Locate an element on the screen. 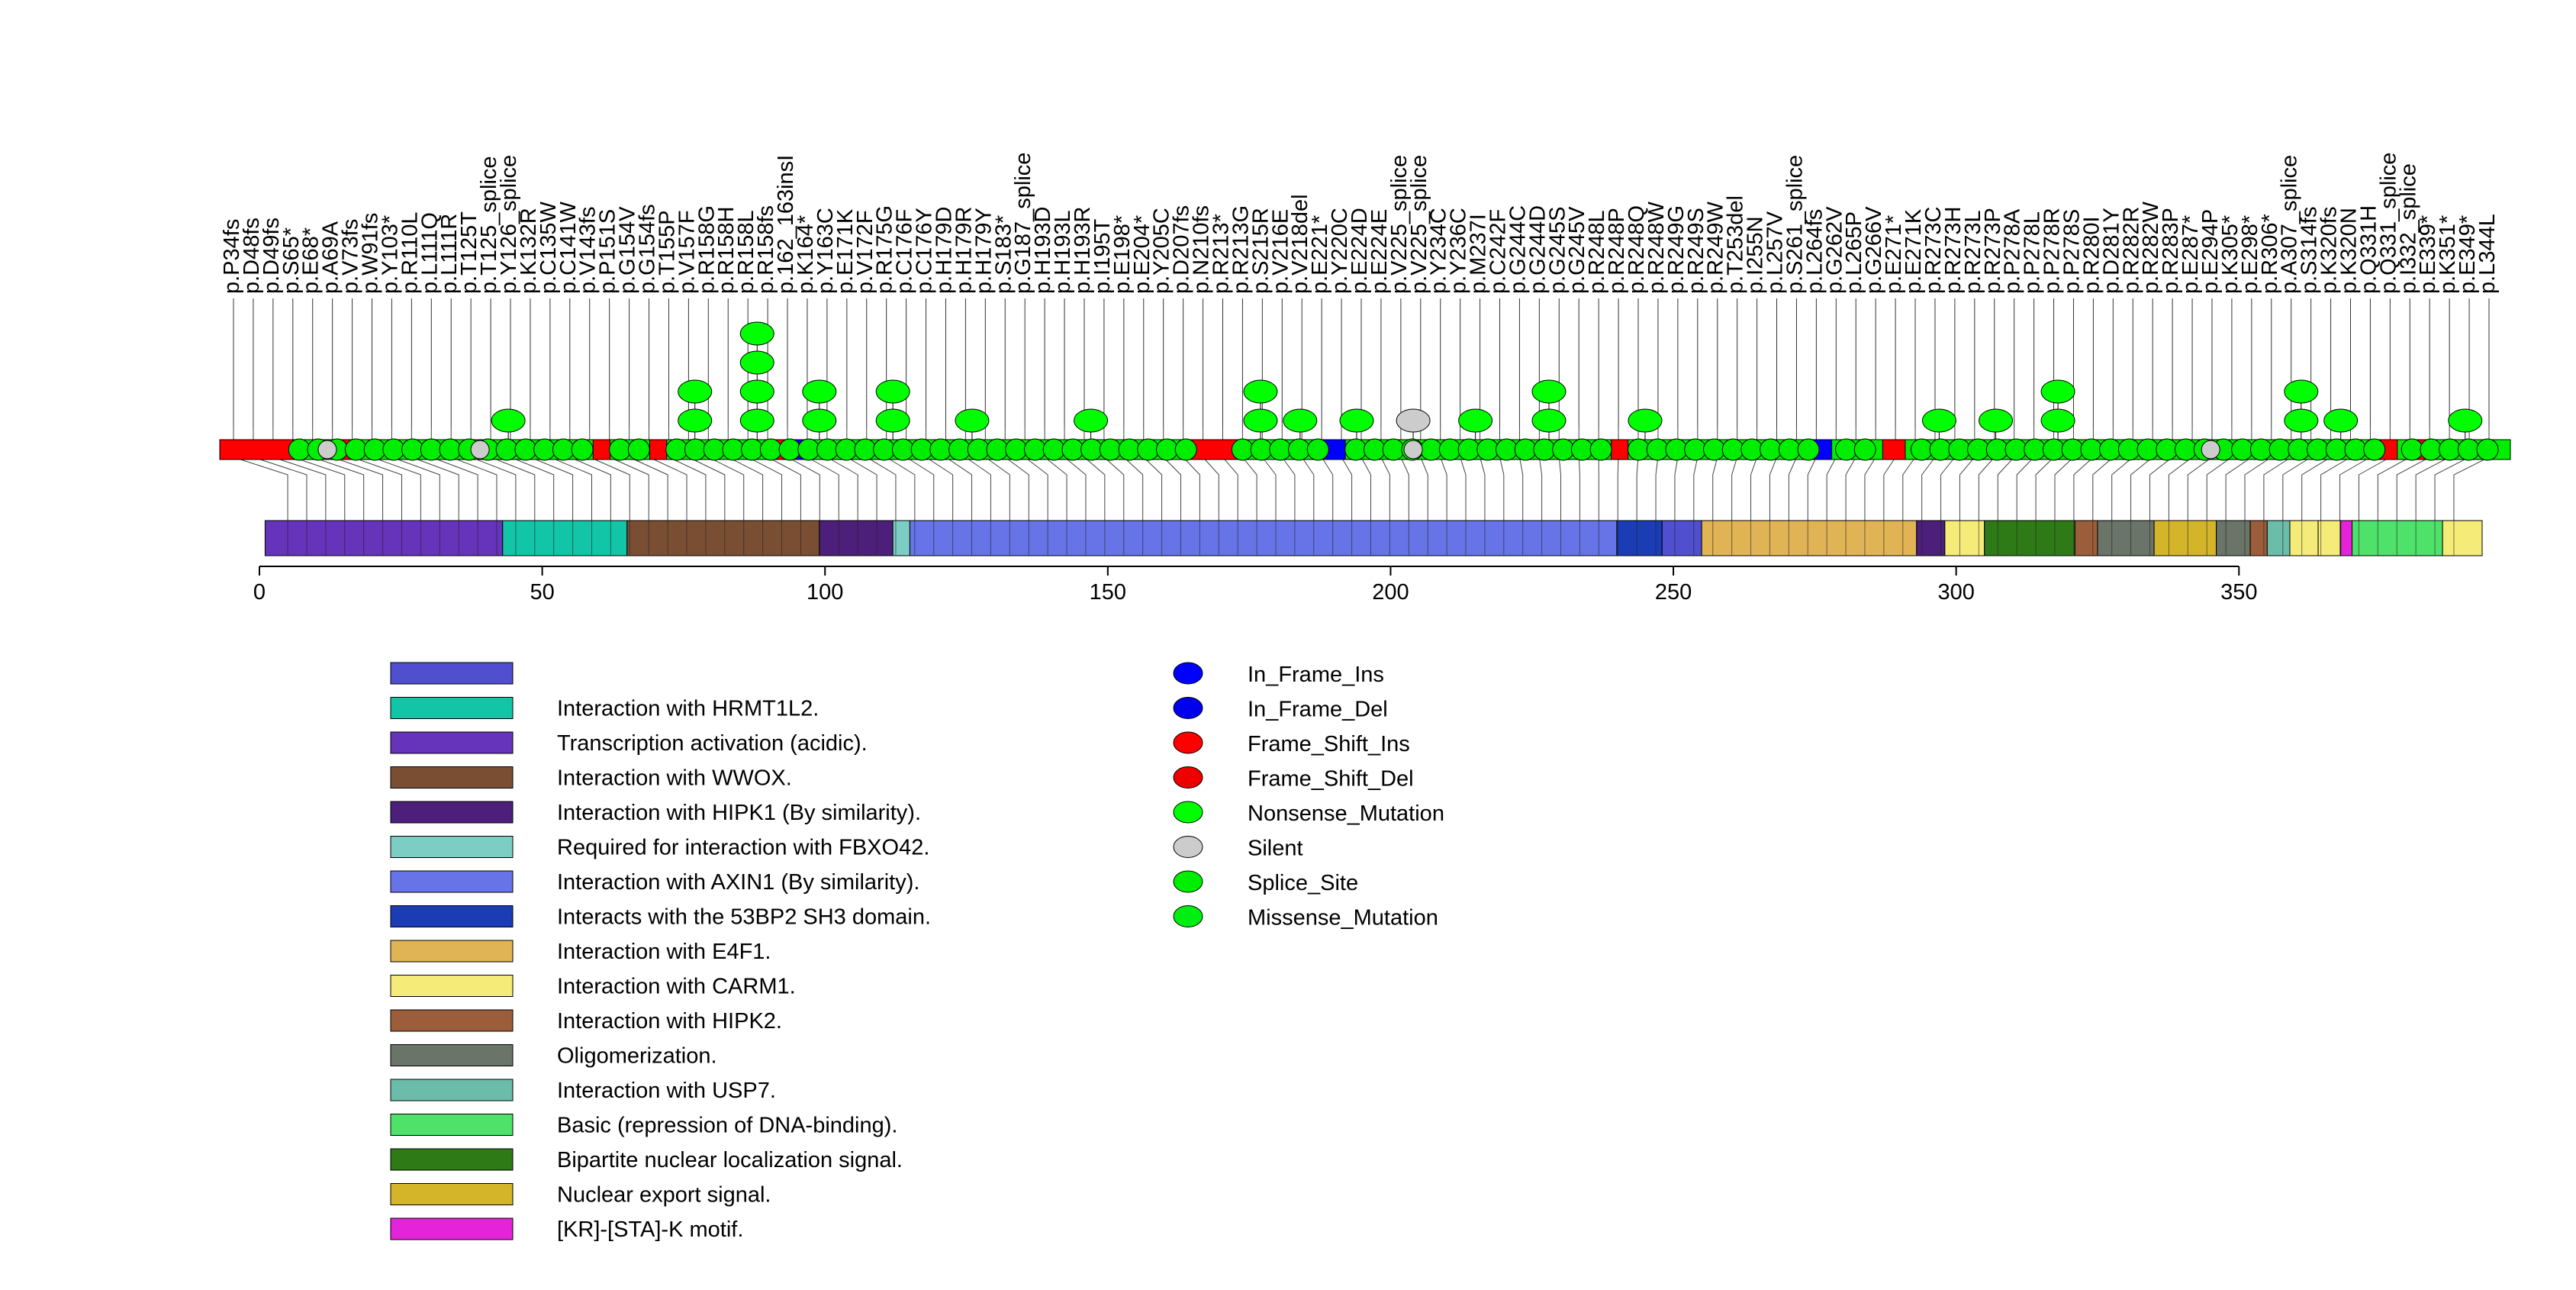  mutation-label: p.D48fs is located at coordinates (252, 256).